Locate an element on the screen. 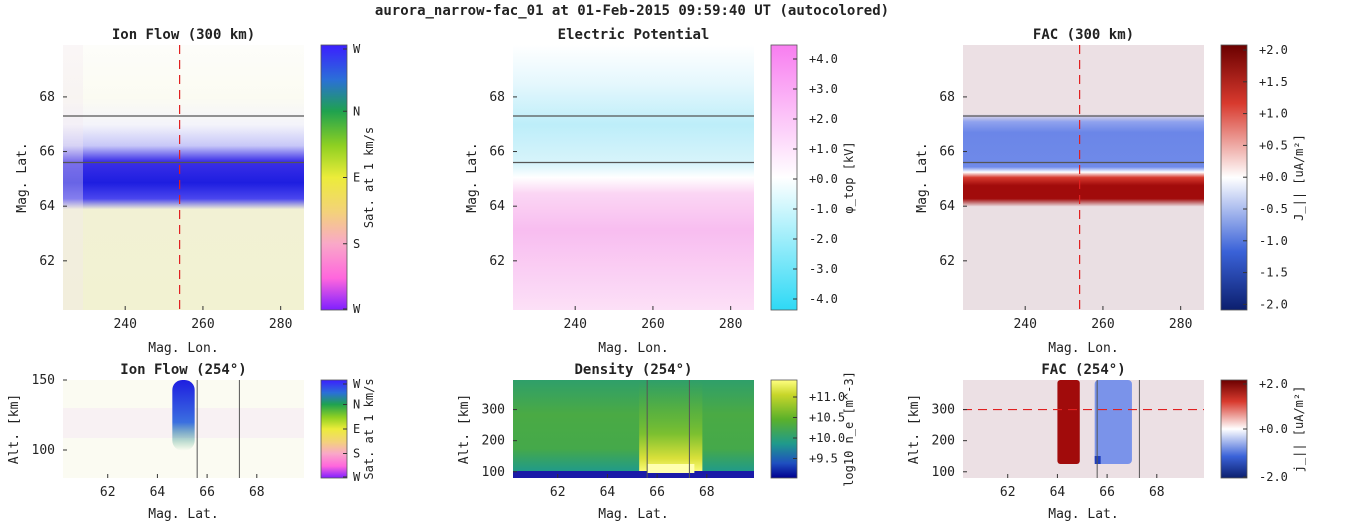  density-peak is located at coordinates (671, 468).